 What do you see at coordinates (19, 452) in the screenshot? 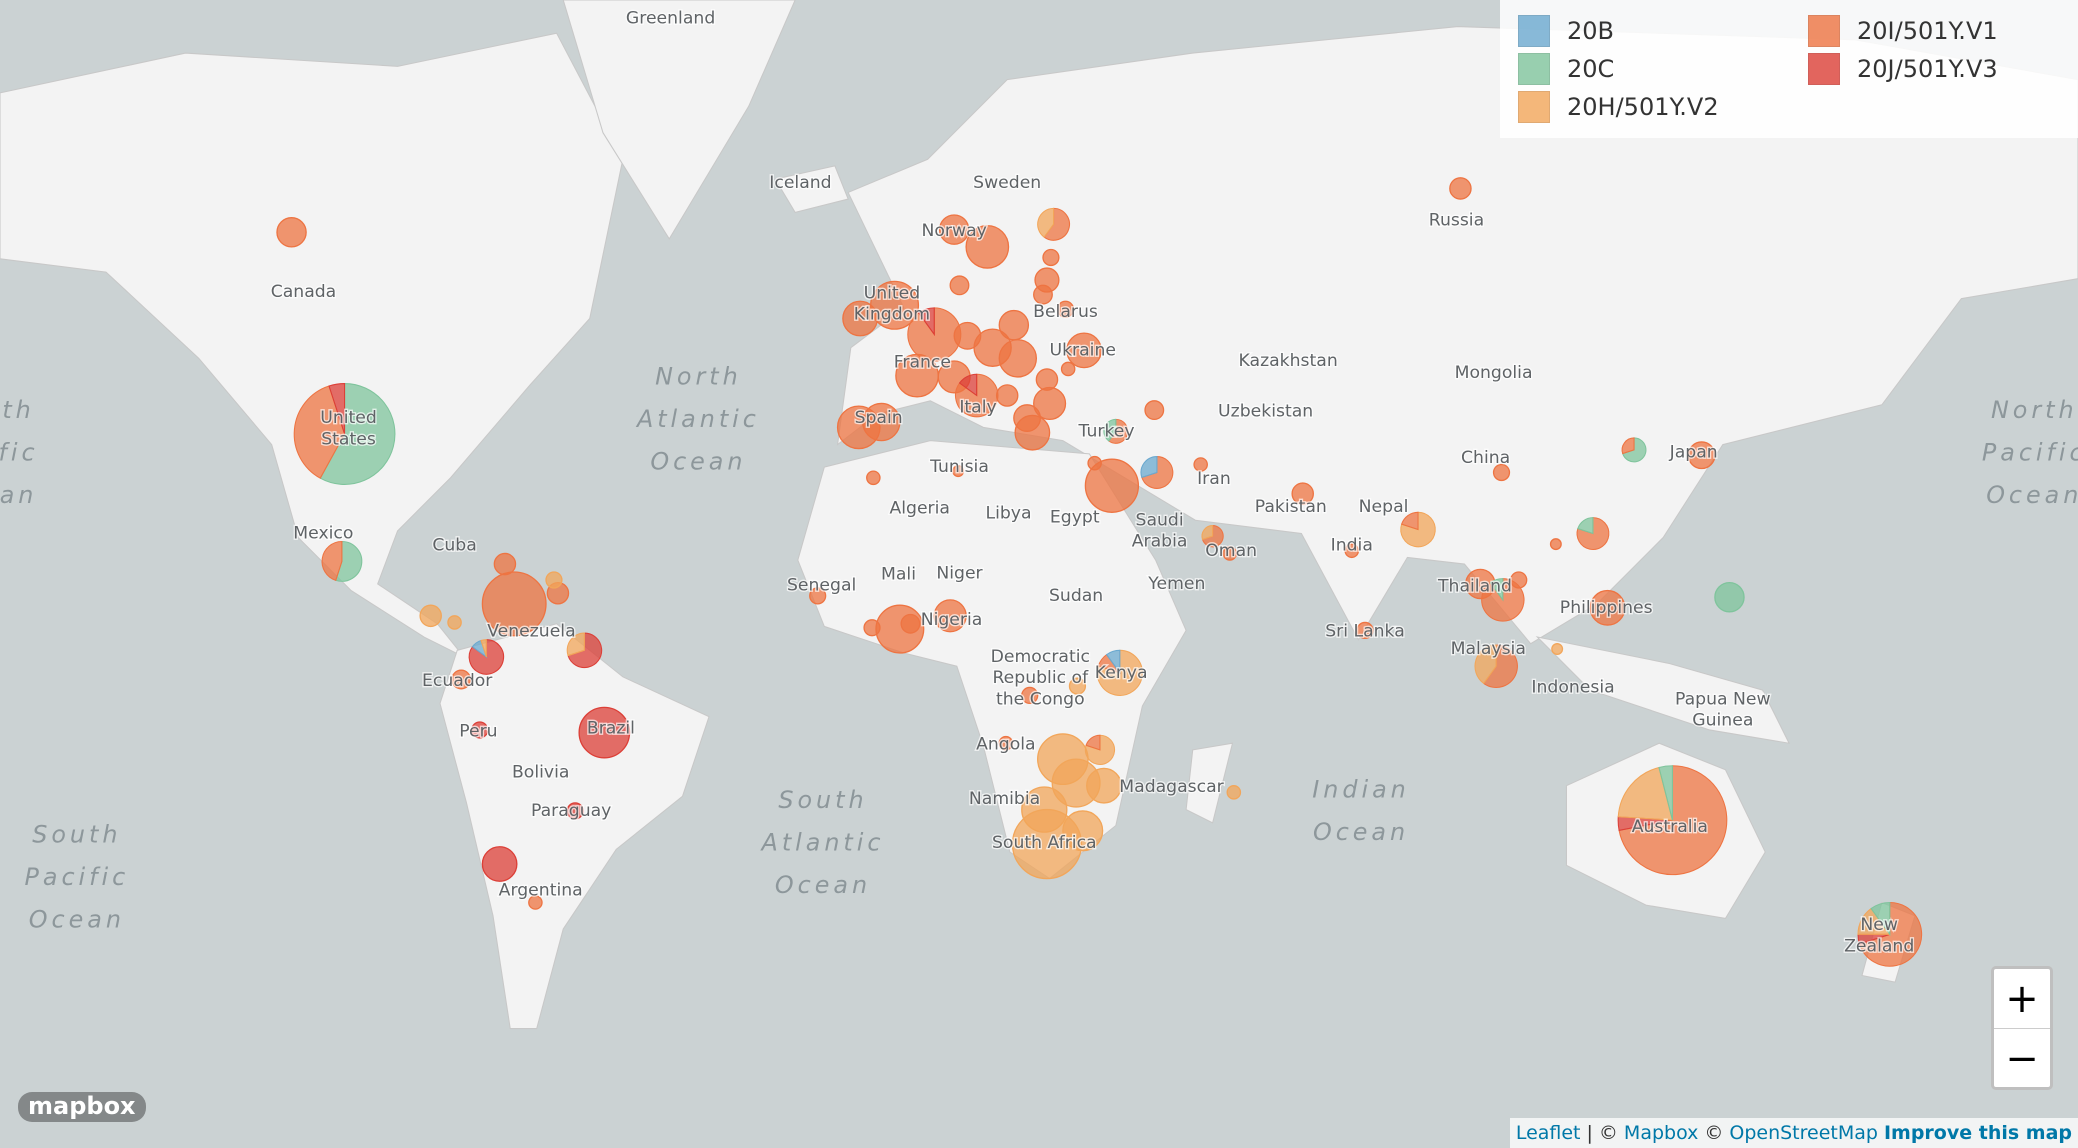
I see `ocean-label: fic` at bounding box center [19, 452].